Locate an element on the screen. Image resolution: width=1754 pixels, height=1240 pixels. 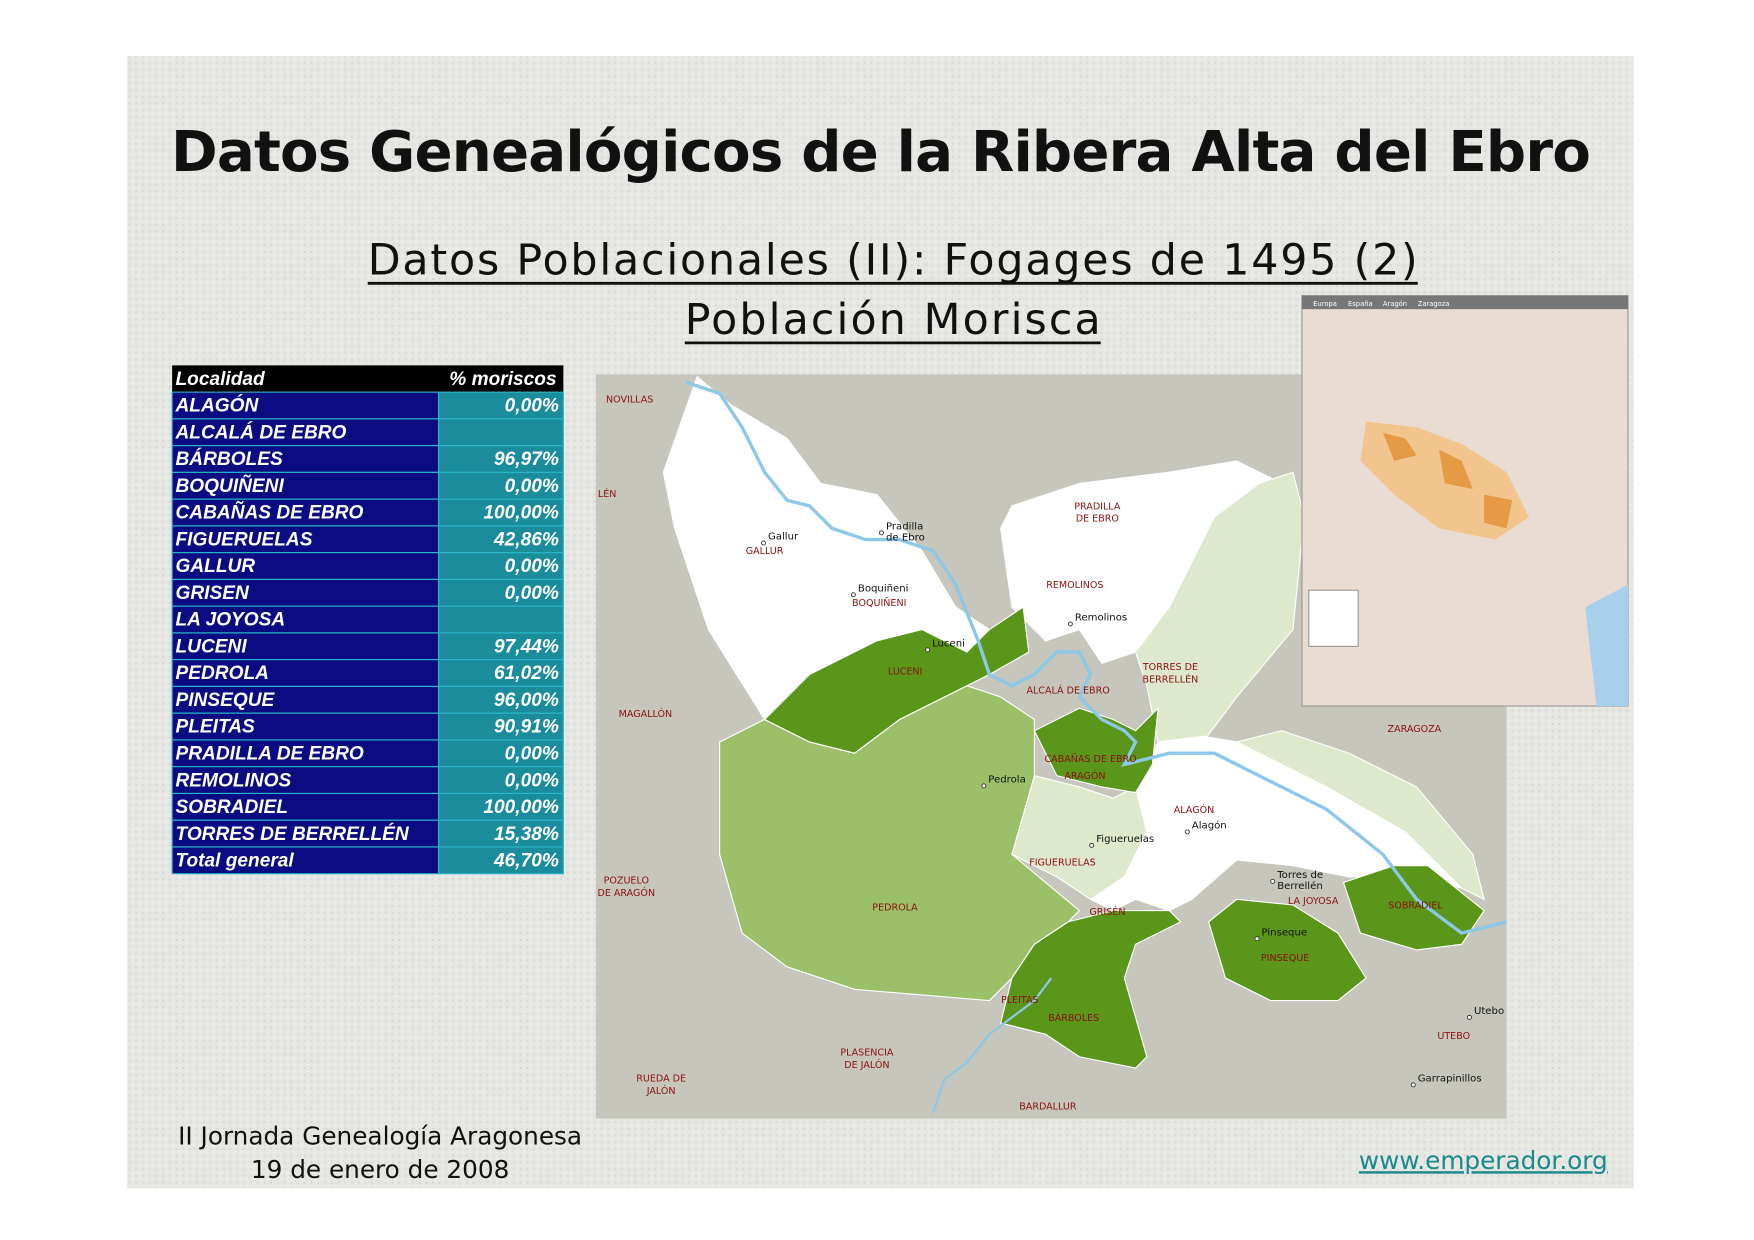
town-label: de Ebro is located at coordinates (905, 538).